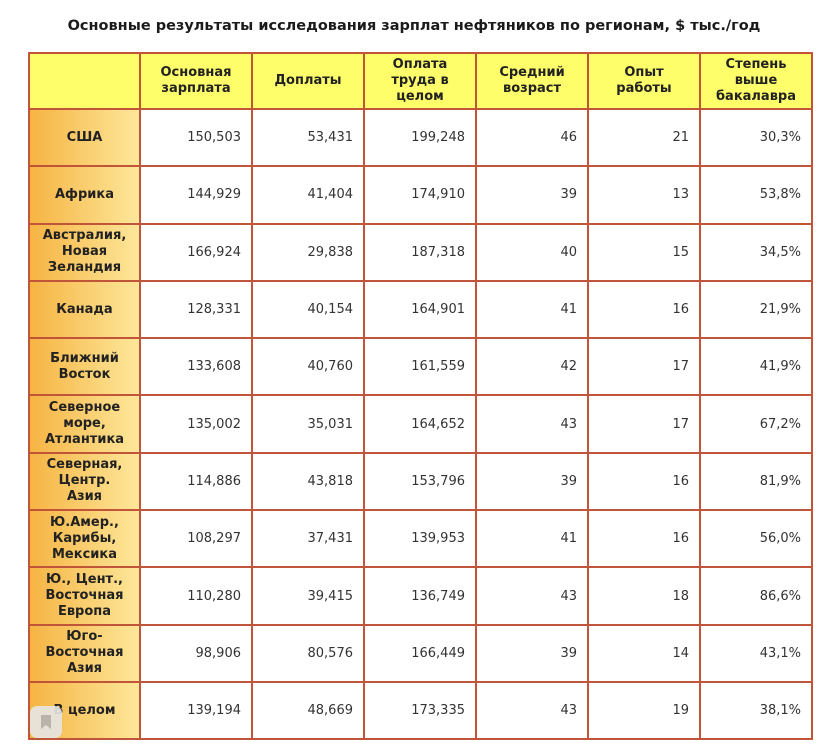 This screenshot has height=751, width=828. What do you see at coordinates (84, 539) in the screenshot?
I see `row-label: Ю.Амер., Карибы, Мексика` at bounding box center [84, 539].